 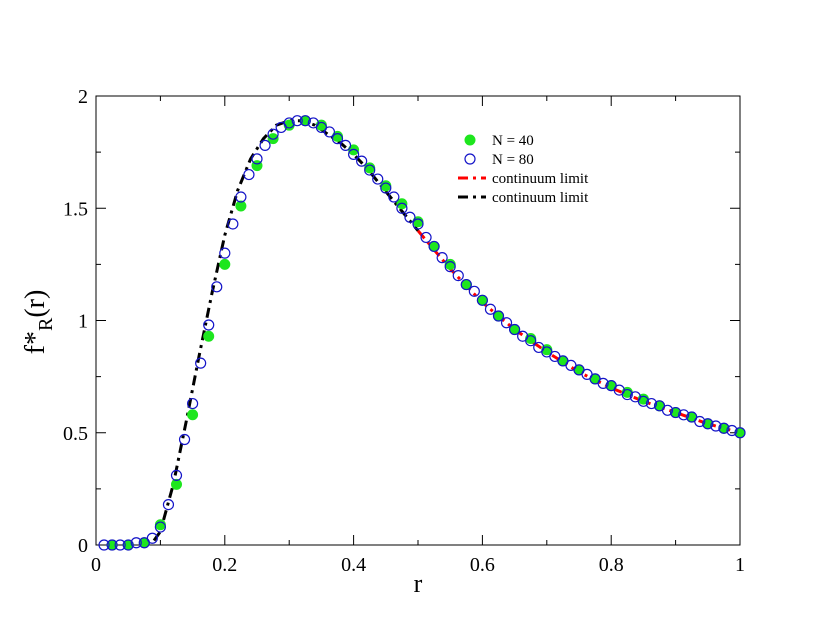 I want to click on x-tick-label: 0.4, so click(x=353, y=565).